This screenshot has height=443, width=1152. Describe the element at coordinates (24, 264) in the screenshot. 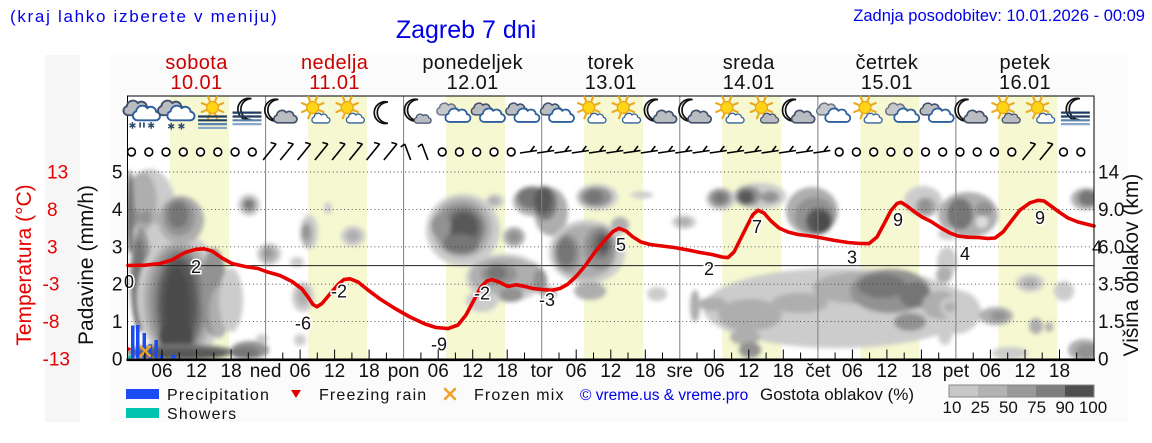

I see `svg-text: Temperatura (°C)` at that location.